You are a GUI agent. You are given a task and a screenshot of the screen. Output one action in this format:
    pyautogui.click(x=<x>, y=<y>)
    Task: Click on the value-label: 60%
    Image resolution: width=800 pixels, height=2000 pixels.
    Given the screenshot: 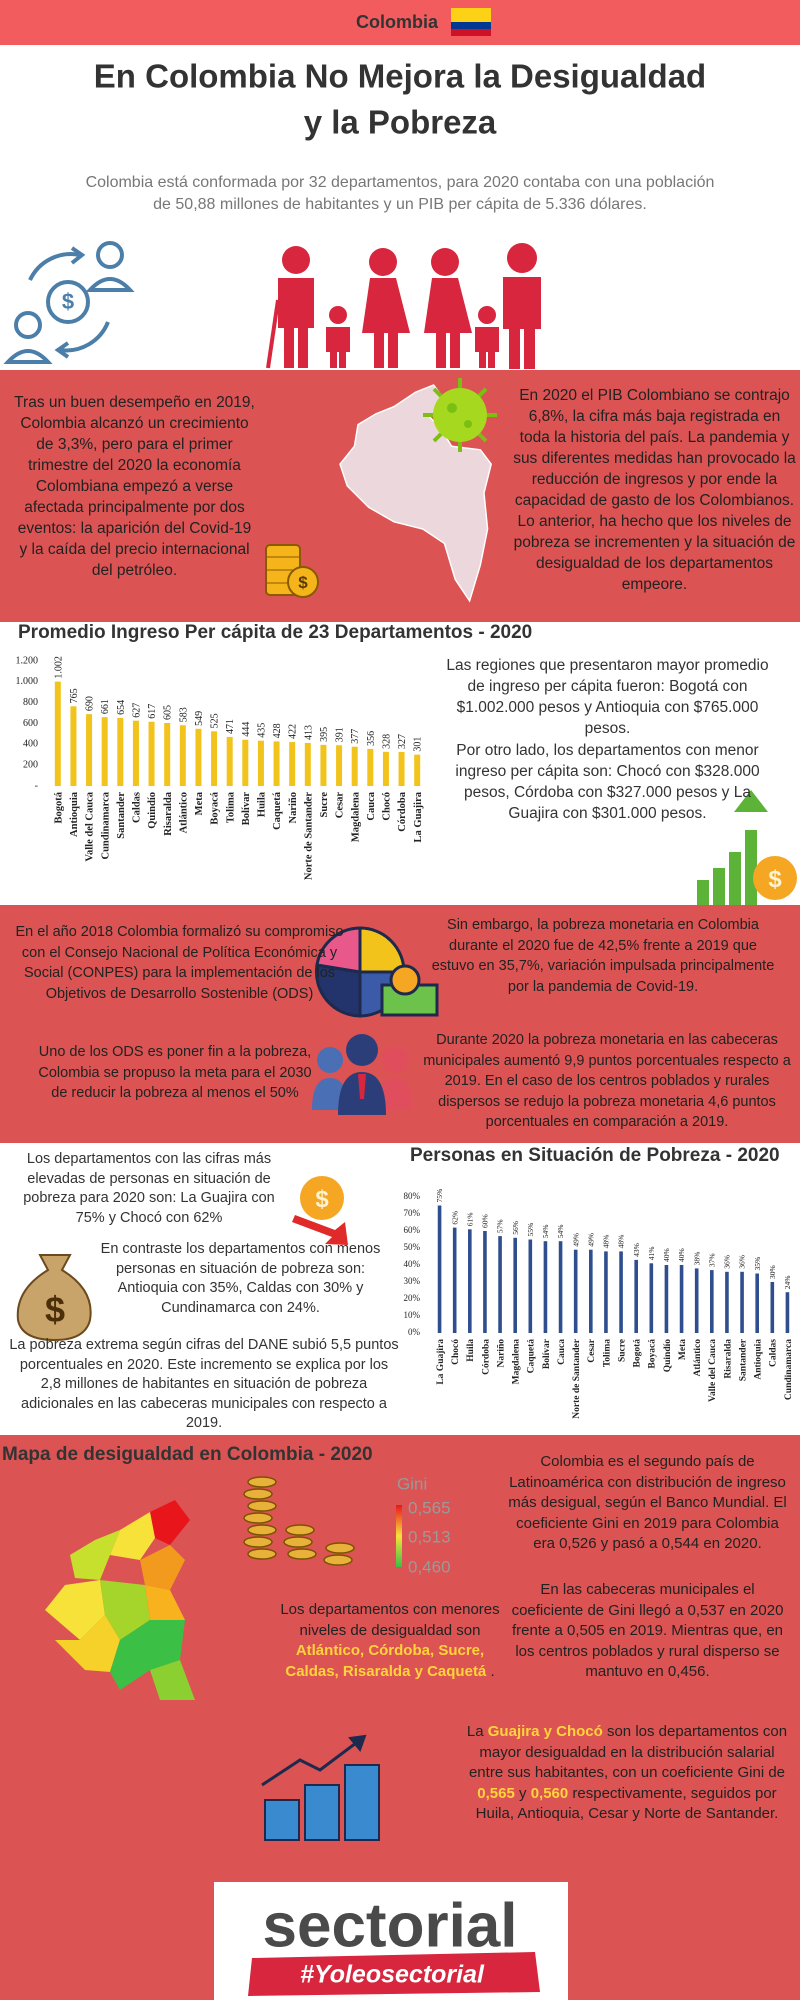 What is the action you would take?
    pyautogui.click(x=485, y=1221)
    